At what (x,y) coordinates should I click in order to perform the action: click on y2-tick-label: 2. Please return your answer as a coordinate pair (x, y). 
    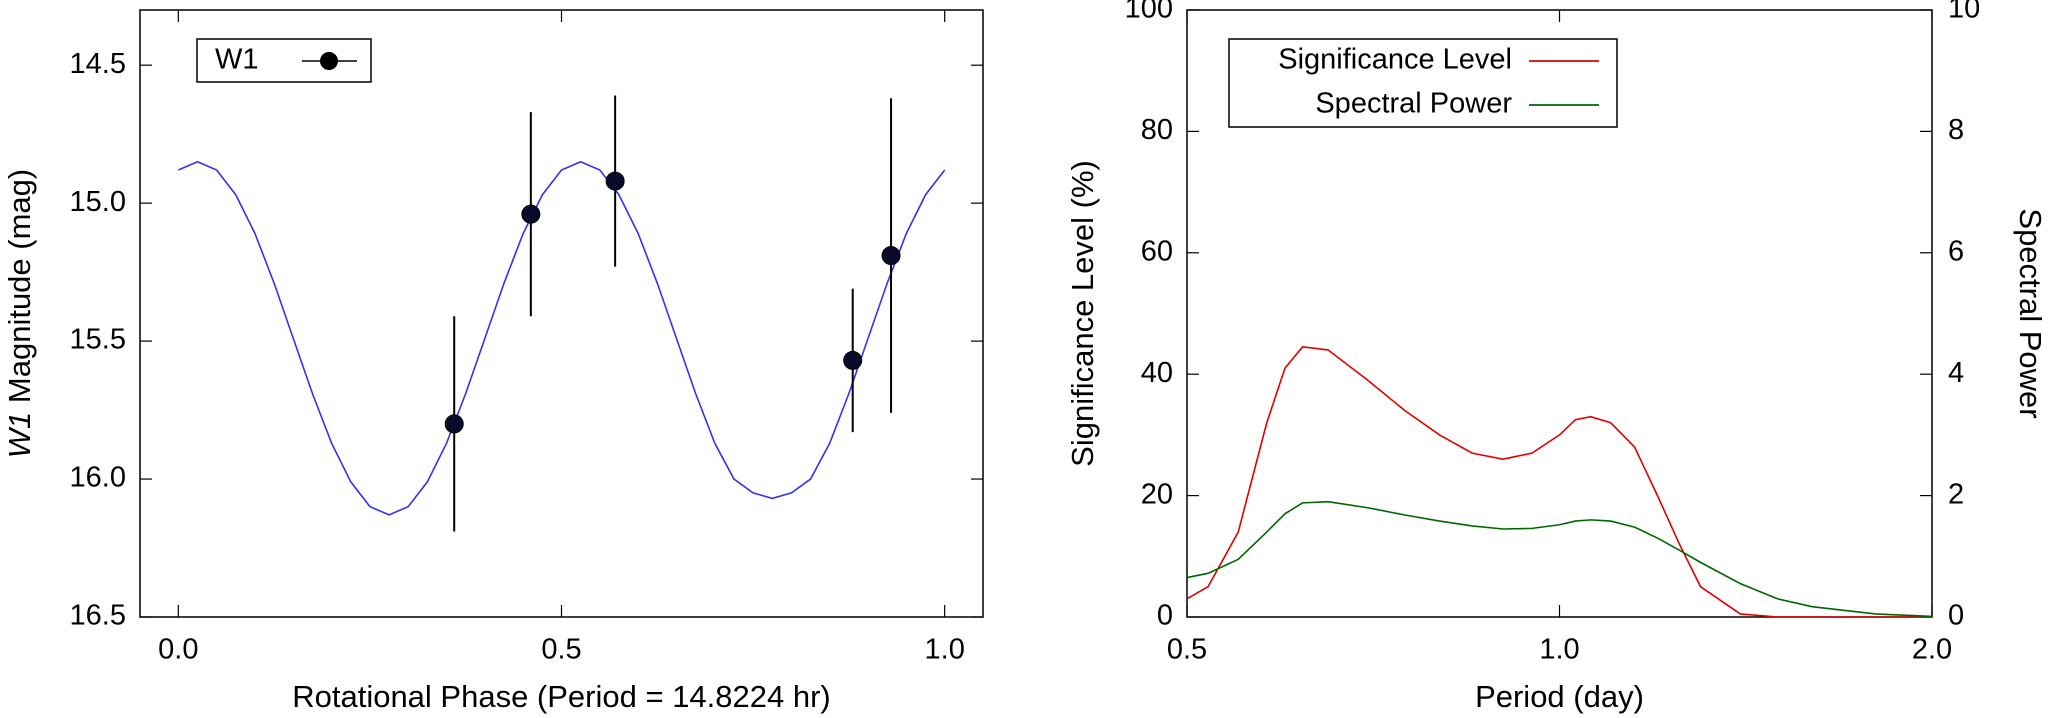
    Looking at the image, I should click on (1956, 494).